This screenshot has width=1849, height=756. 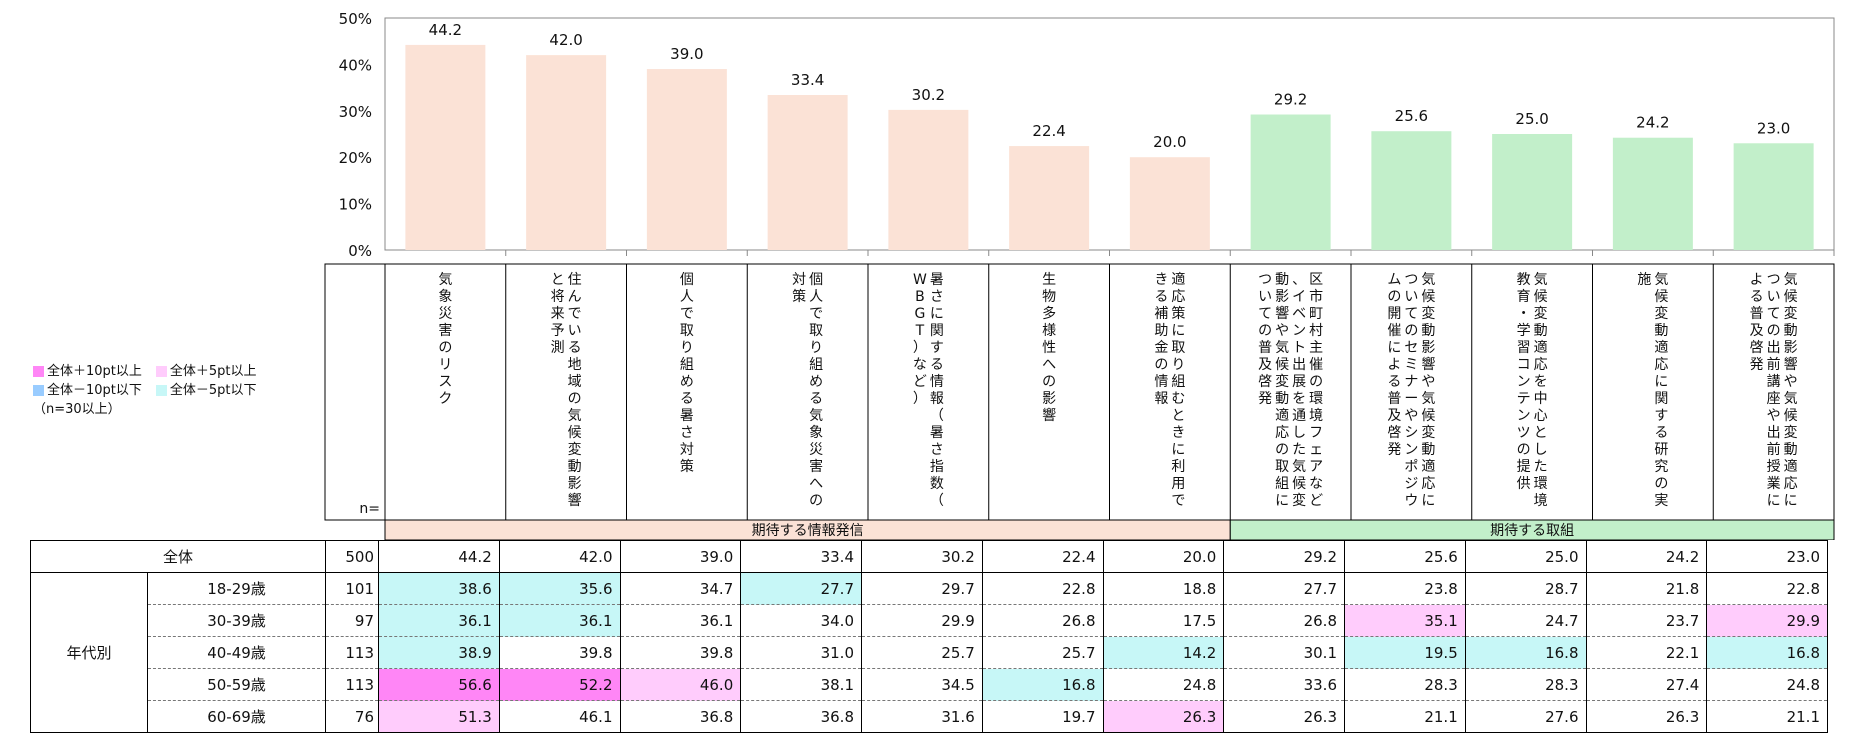 I want to click on value-cell: 30.1, so click(x=1284, y=652).